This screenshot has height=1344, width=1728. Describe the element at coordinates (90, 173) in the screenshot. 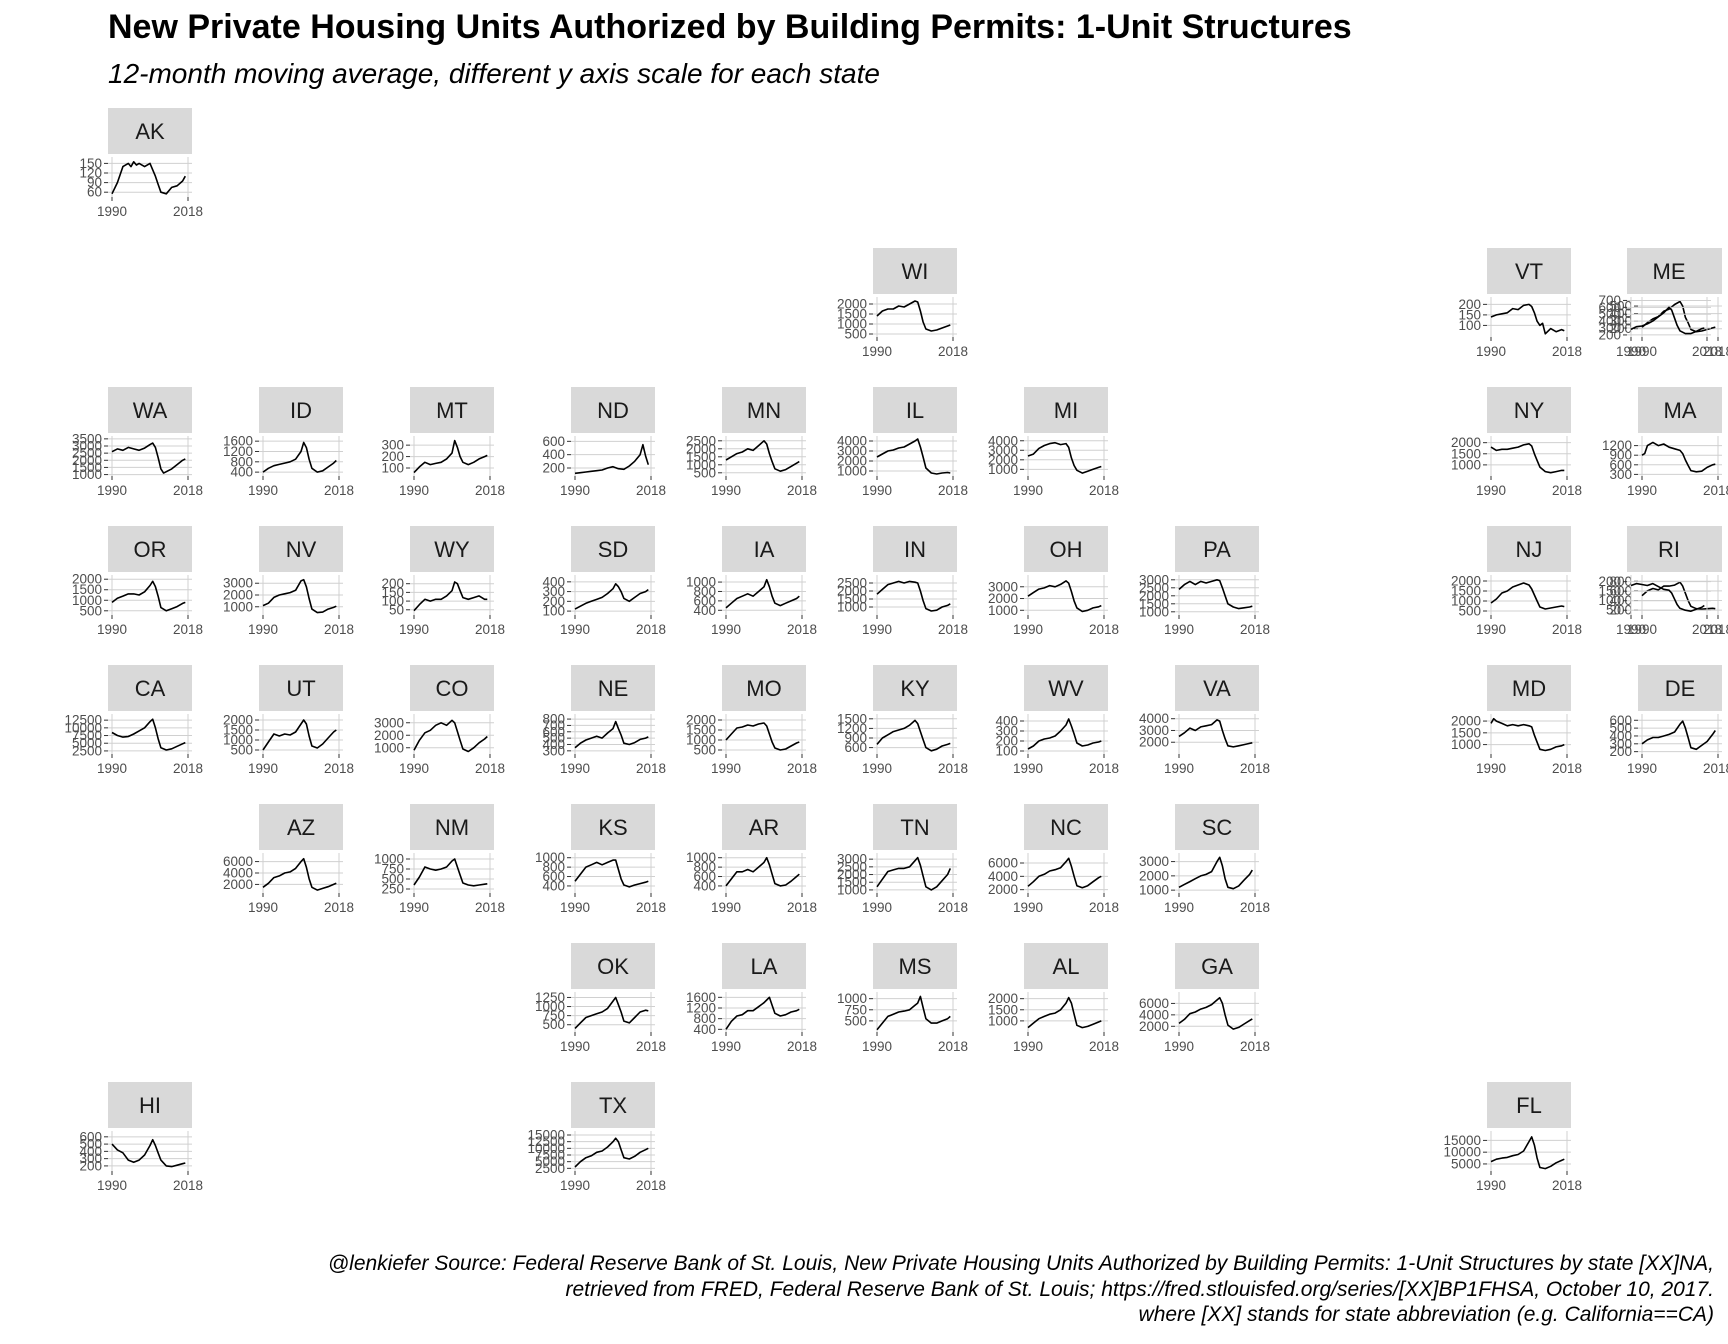

I see `y-tick-label: 120` at that location.